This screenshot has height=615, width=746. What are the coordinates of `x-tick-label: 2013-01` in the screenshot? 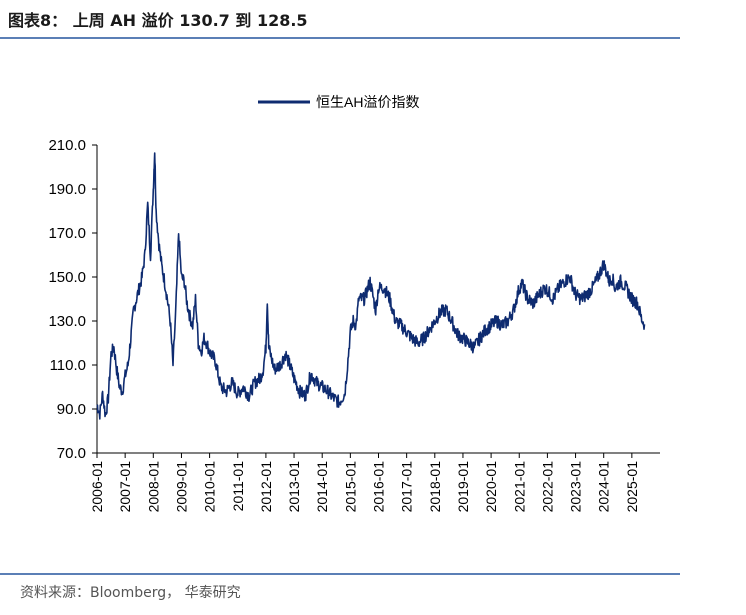 It's located at (294, 487).